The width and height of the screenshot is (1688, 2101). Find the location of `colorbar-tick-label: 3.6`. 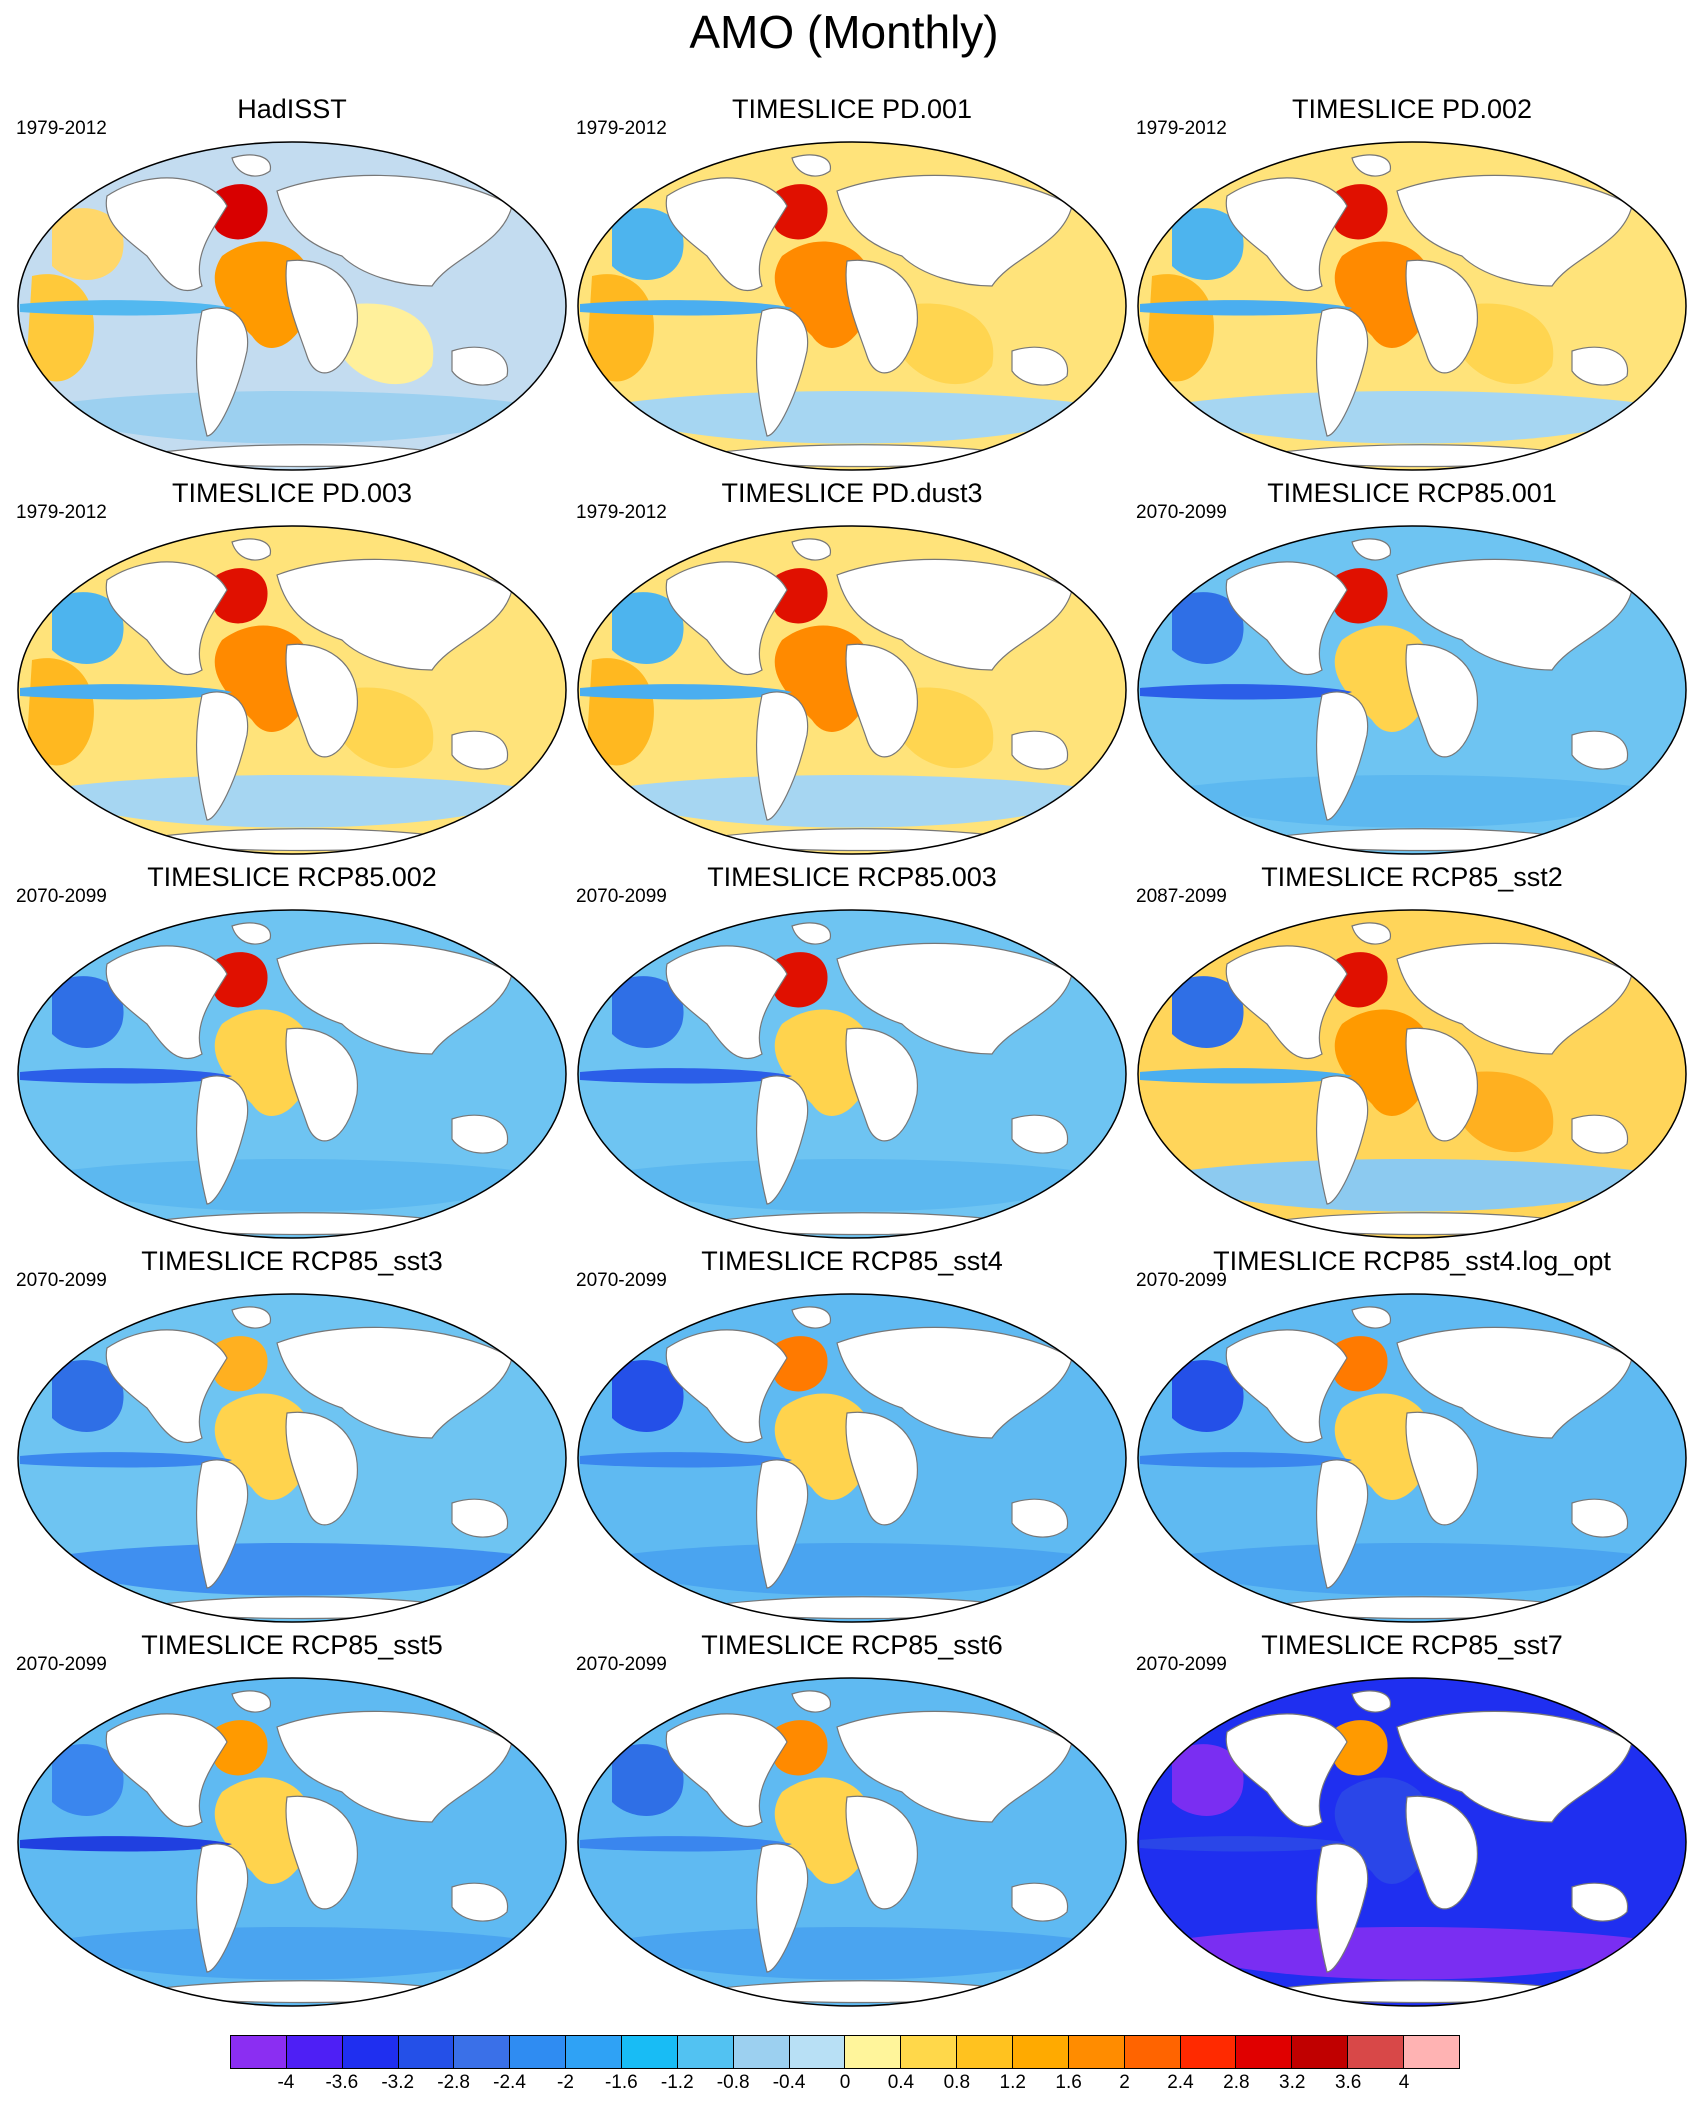

colorbar-tick-label: 3.6 is located at coordinates (1348, 2082).